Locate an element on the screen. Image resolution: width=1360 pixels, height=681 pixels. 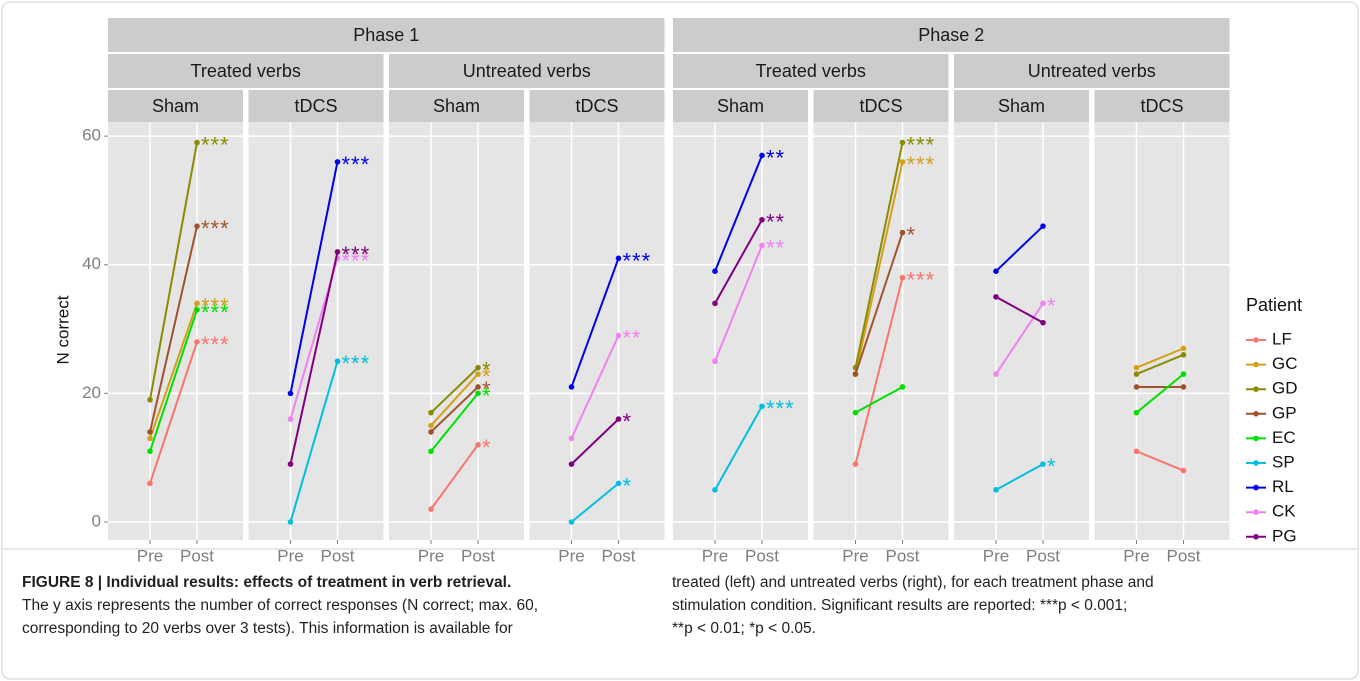
group-label: Treated verbs is located at coordinates (246, 71).